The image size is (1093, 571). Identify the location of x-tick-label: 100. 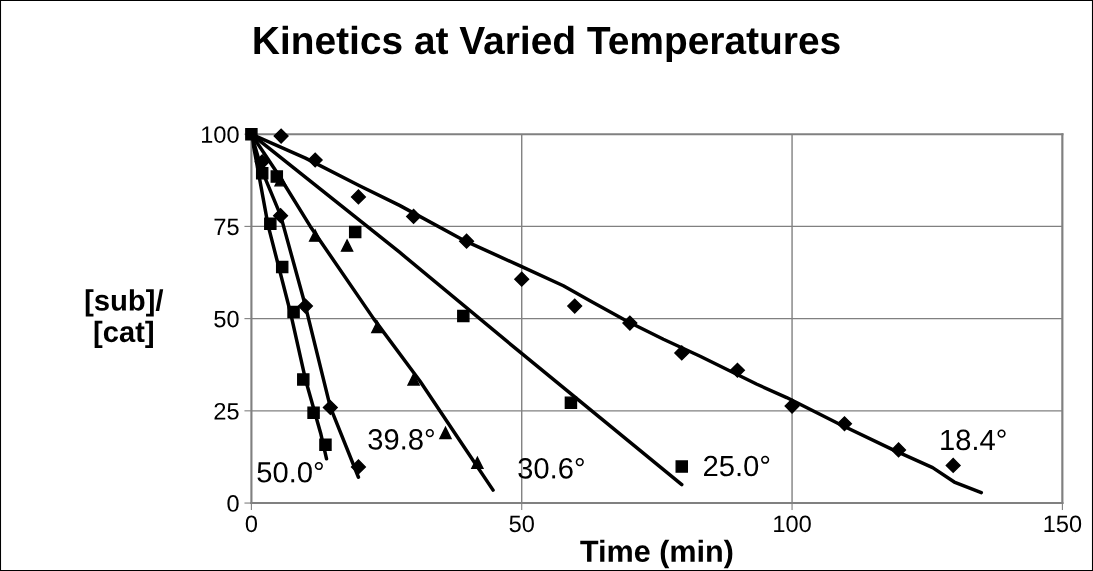
(792, 524).